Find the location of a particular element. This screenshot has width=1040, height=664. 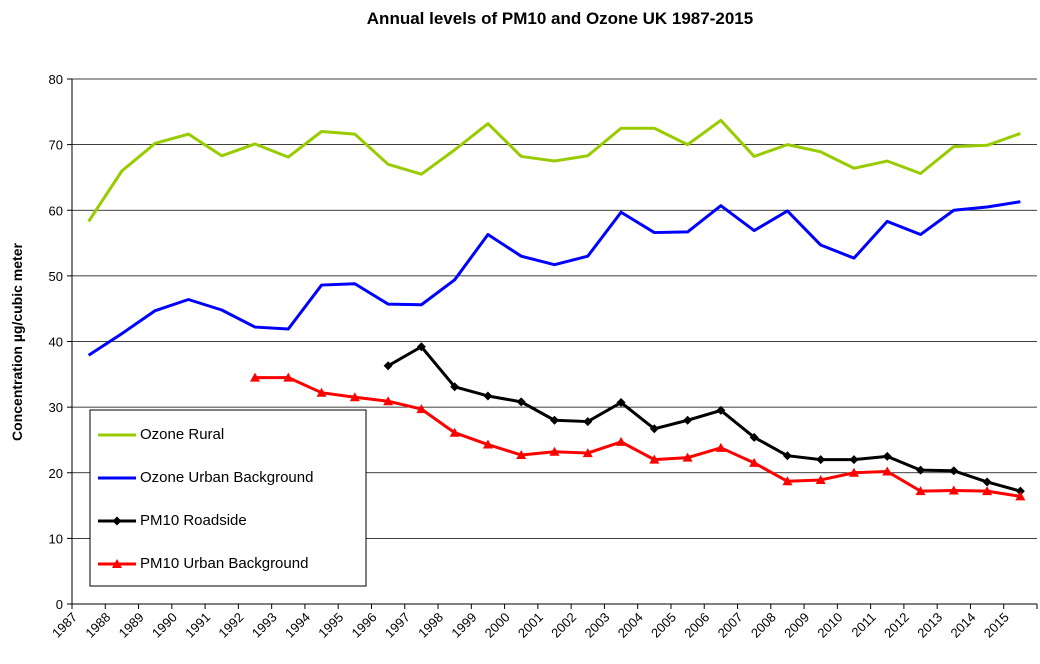

y-tick-label: 80 is located at coordinates (56, 79).